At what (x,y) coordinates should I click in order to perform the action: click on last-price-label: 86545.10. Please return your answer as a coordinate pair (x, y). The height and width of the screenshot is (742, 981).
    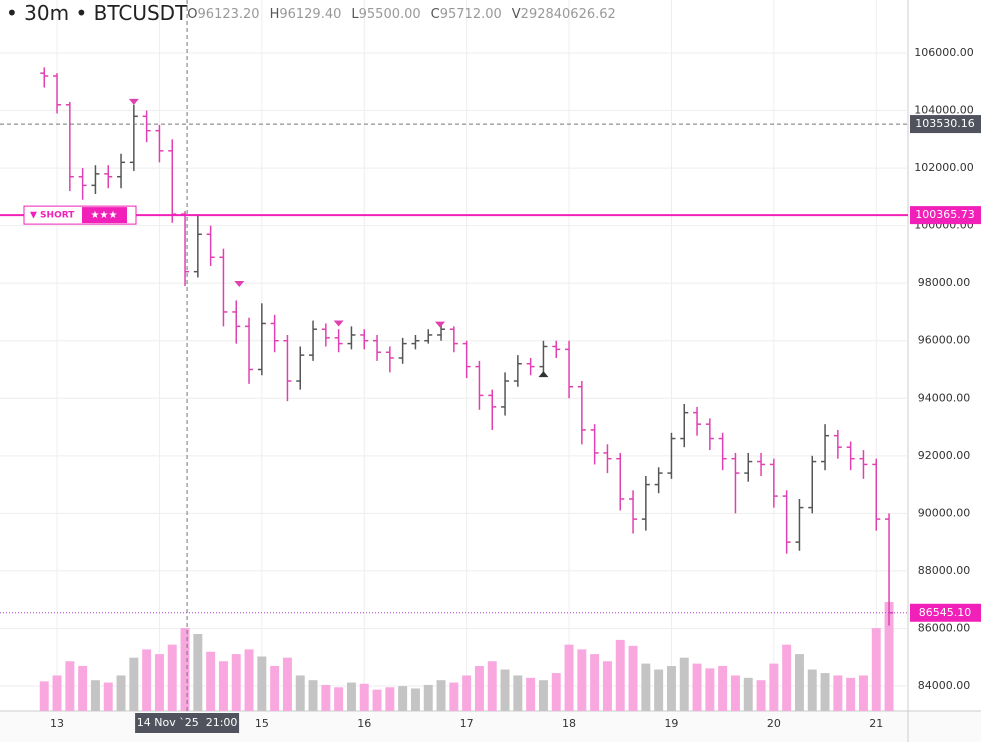
    Looking at the image, I should click on (945, 612).